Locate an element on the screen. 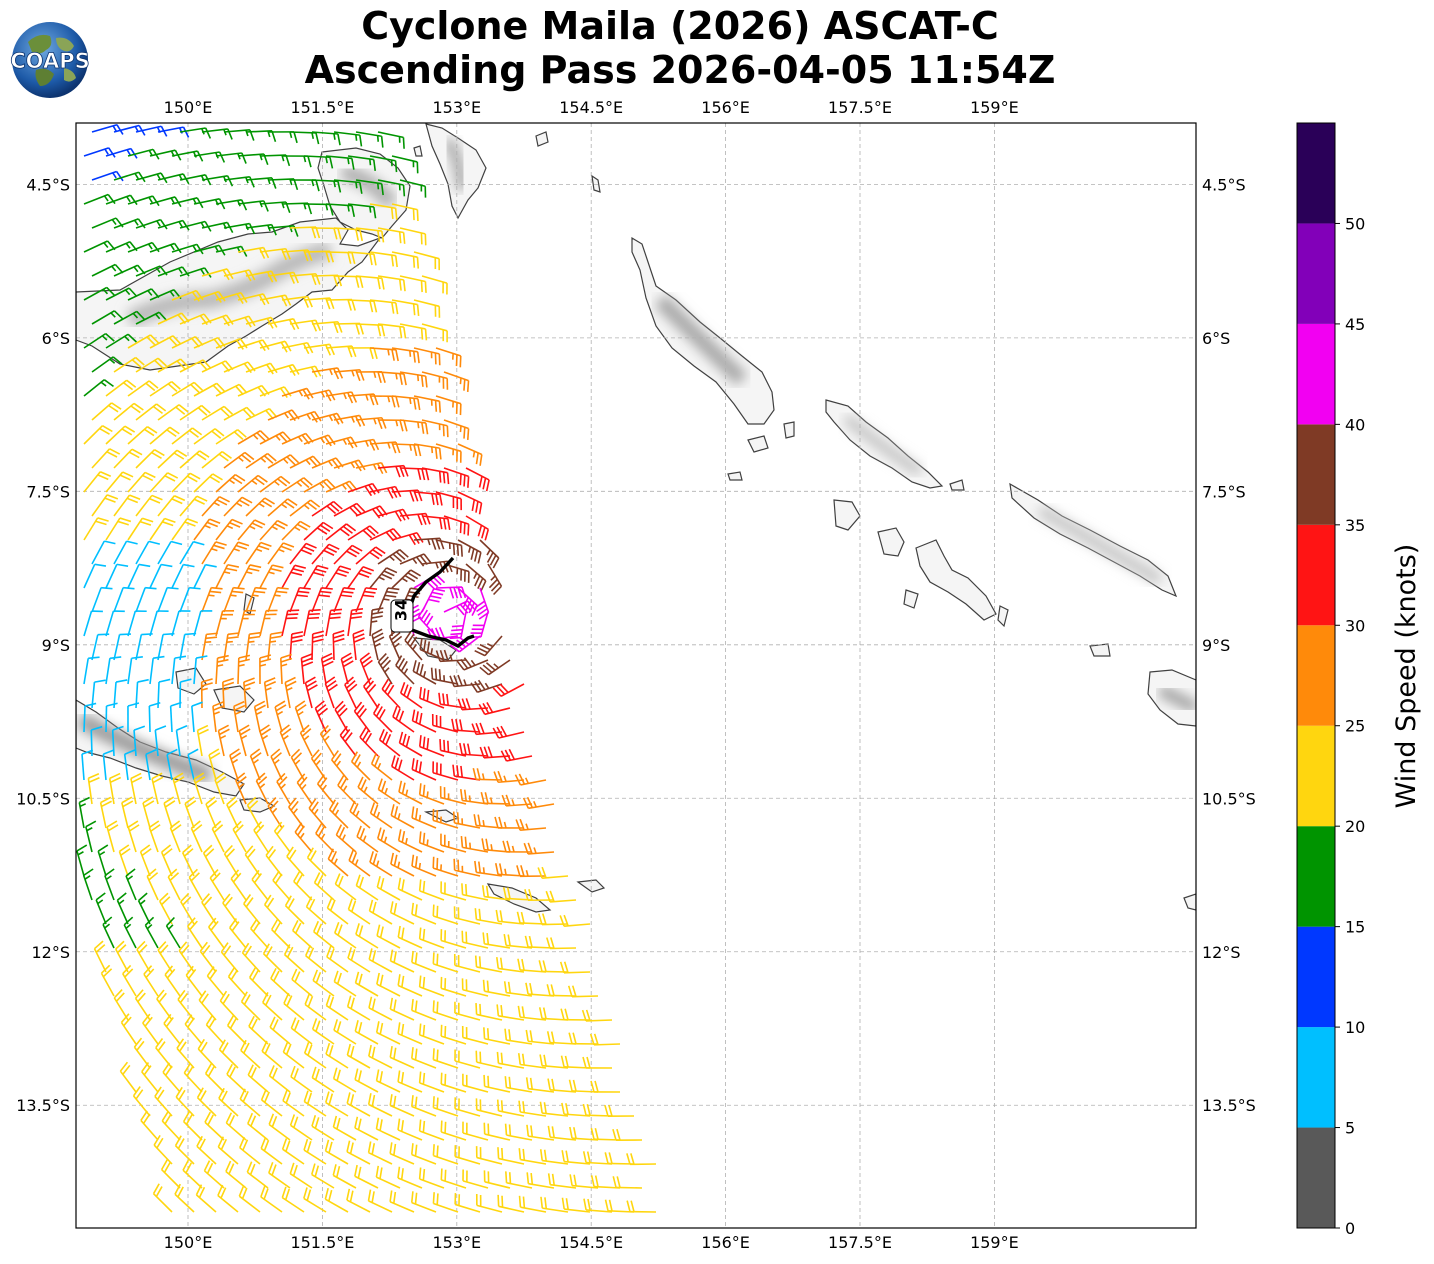 This screenshot has height=1264, width=1434. island-bougainville is located at coordinates (703, 330).